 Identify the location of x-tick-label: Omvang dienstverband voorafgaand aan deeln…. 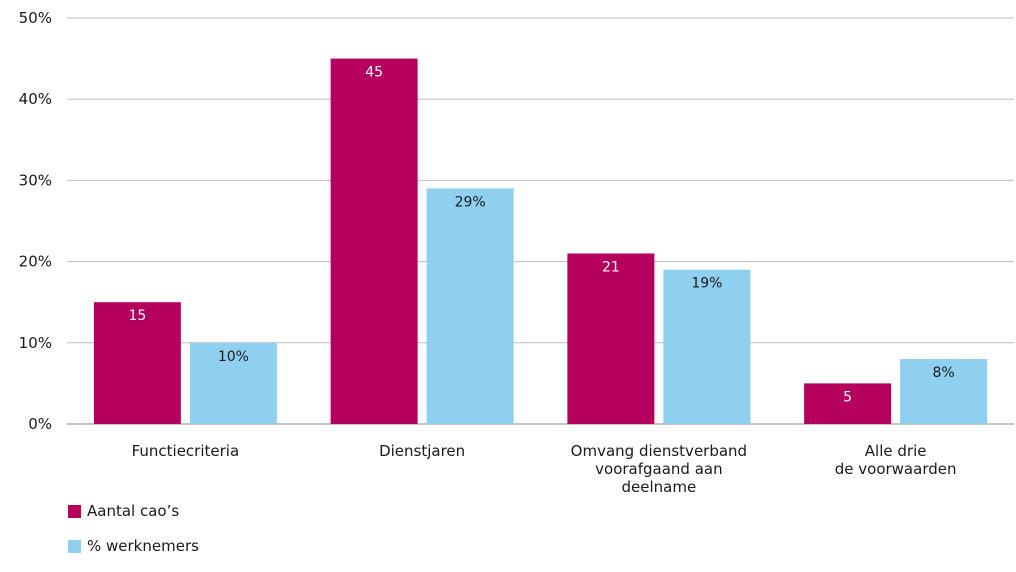
(659, 469).